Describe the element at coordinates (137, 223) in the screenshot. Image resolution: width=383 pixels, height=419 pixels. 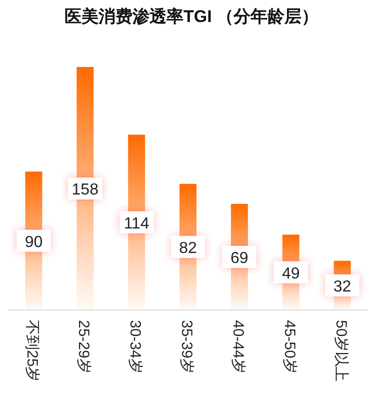
I see `data-label: 114` at that location.